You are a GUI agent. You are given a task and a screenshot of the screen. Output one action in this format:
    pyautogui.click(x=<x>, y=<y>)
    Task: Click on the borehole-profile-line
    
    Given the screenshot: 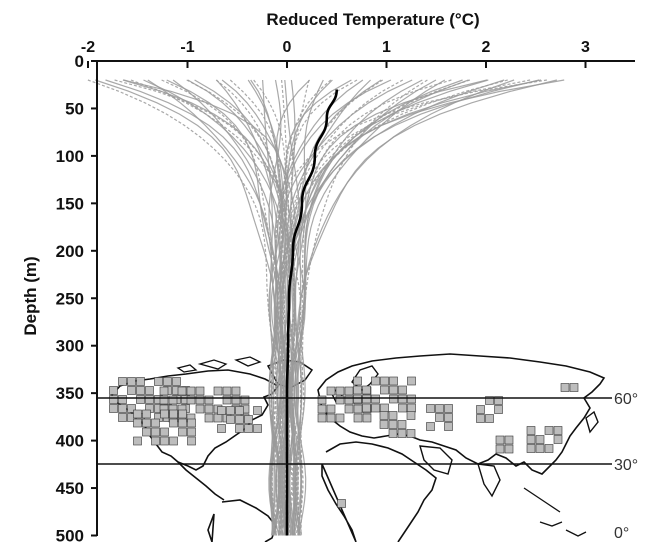 What is the action you would take?
    pyautogui.click(x=244, y=307)
    